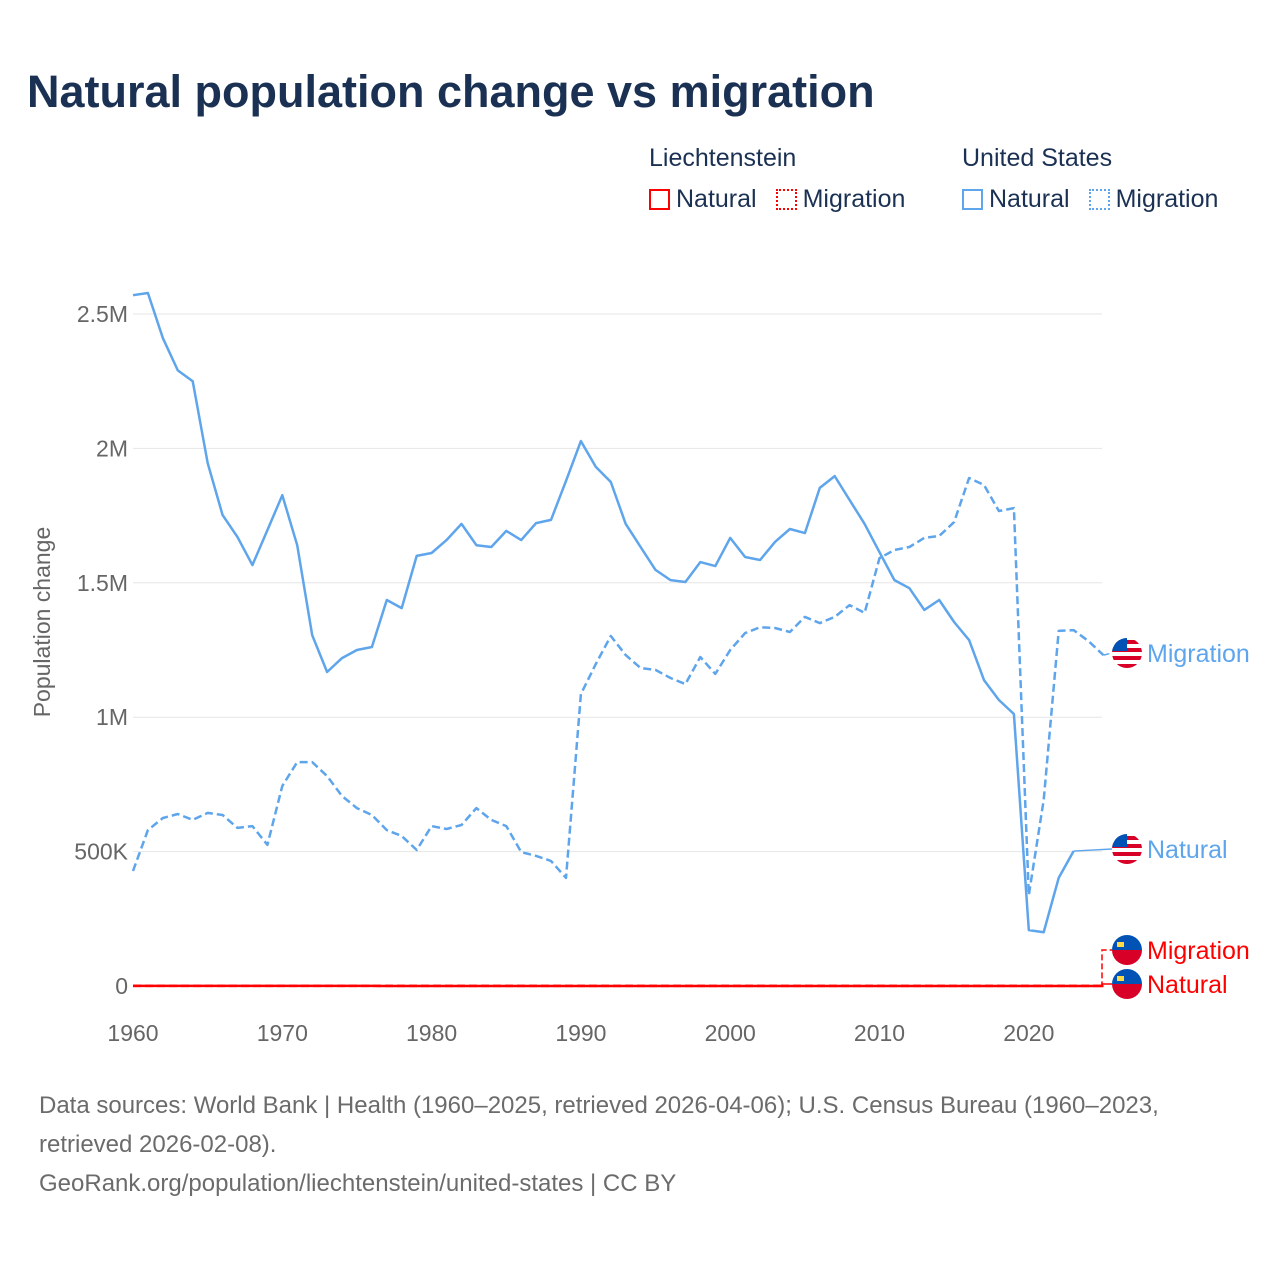  Describe the element at coordinates (132, 1033) in the screenshot. I see `x-tick-label: 1960` at that location.